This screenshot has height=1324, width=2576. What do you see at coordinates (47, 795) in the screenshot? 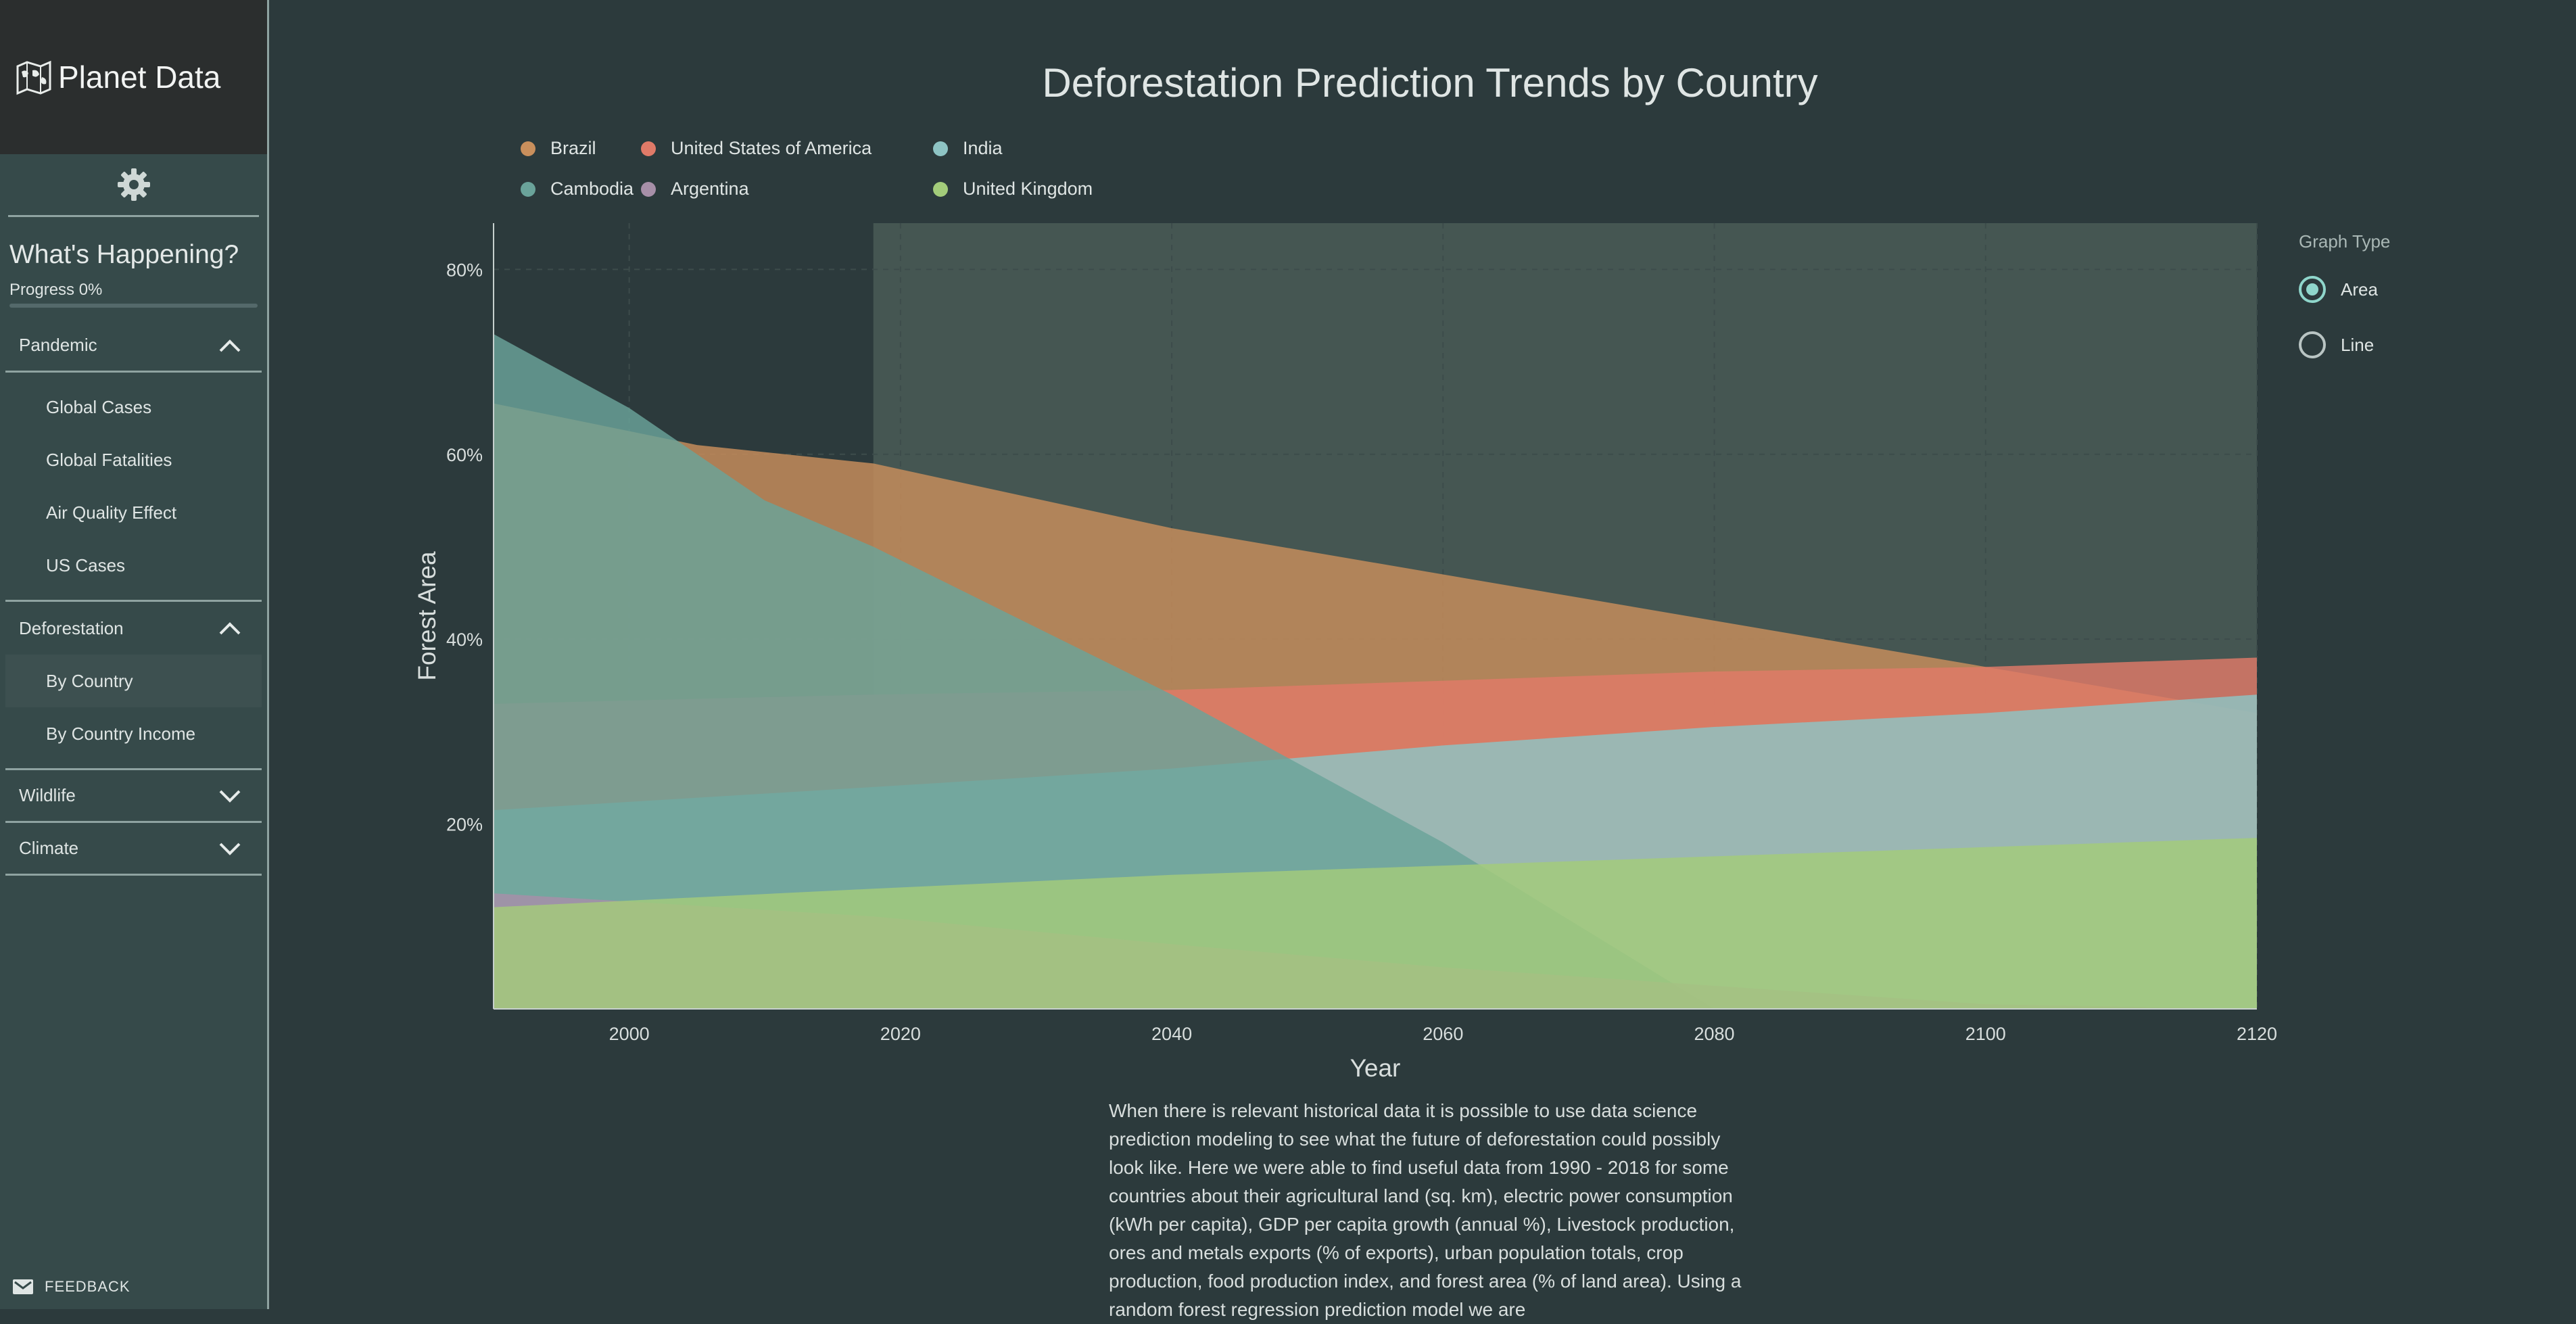
I see `section-label: Wildlife` at bounding box center [47, 795].